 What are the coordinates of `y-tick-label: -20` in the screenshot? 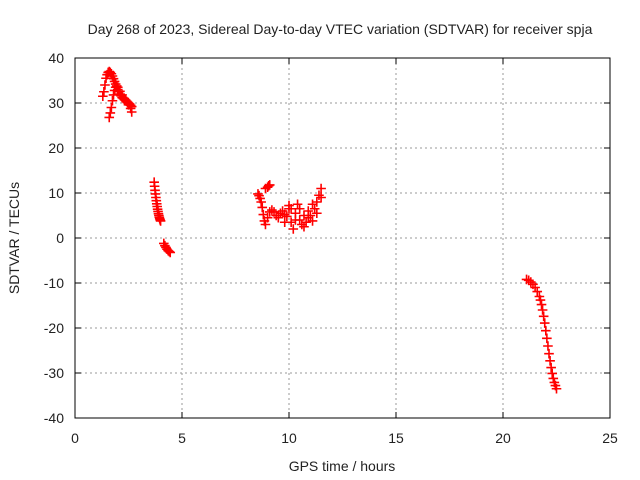 It's located at (54, 328).